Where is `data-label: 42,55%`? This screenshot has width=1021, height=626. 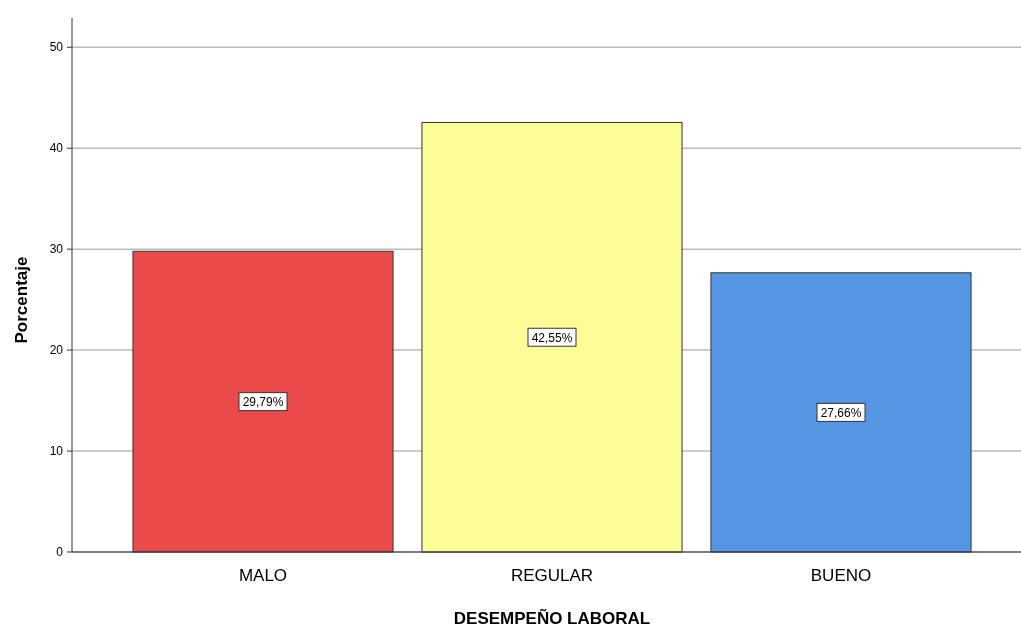 data-label: 42,55% is located at coordinates (552, 337).